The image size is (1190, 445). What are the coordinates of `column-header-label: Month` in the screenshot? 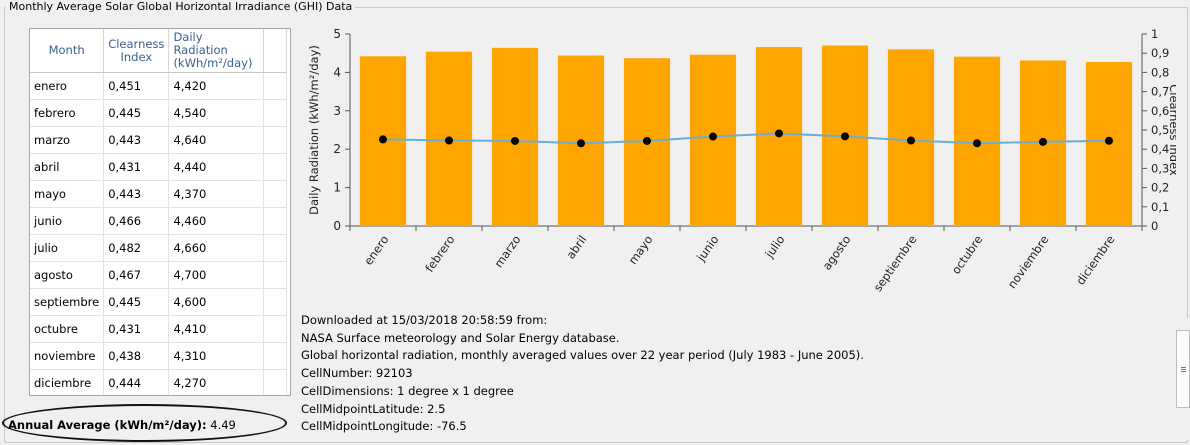 It's located at (66, 50).